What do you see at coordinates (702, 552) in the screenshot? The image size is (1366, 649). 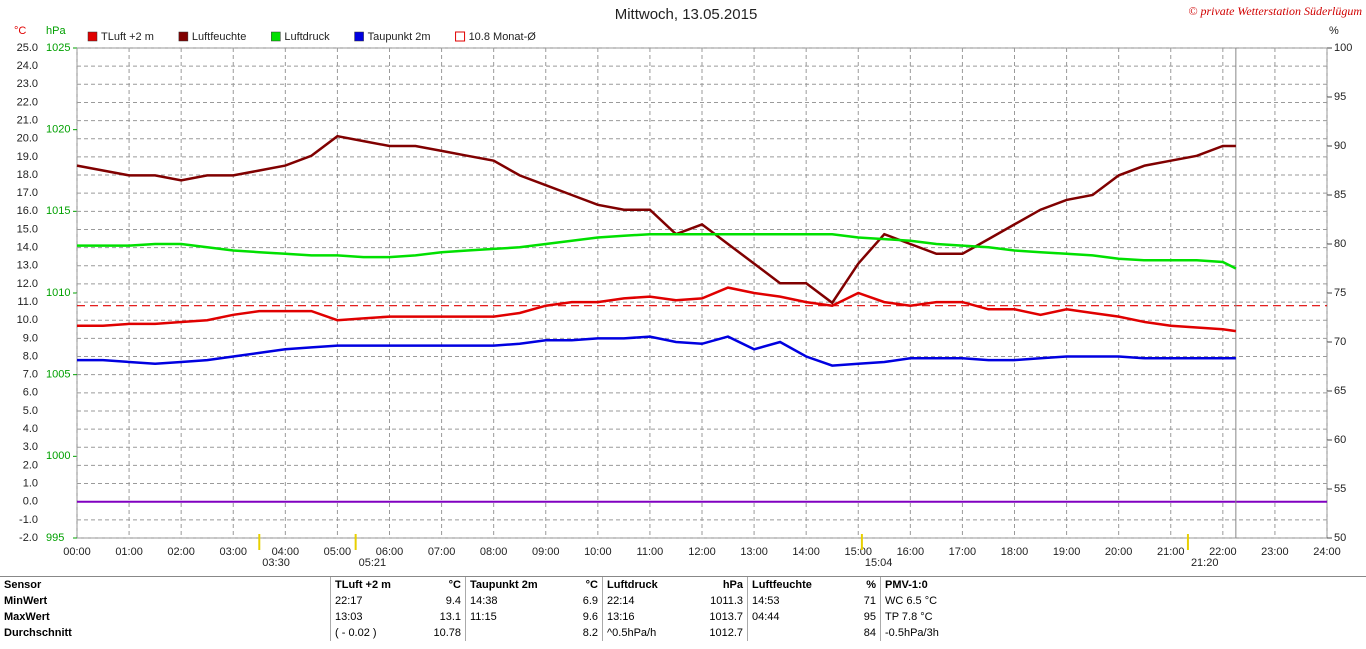 I see `x-tick-label: 12:00` at bounding box center [702, 552].